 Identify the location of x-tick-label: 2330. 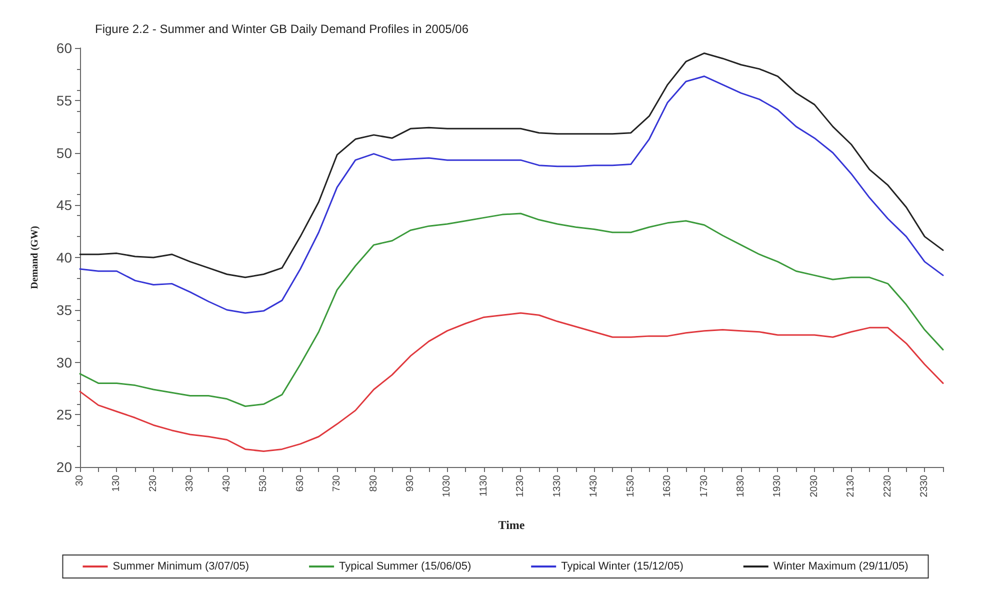
(924, 486).